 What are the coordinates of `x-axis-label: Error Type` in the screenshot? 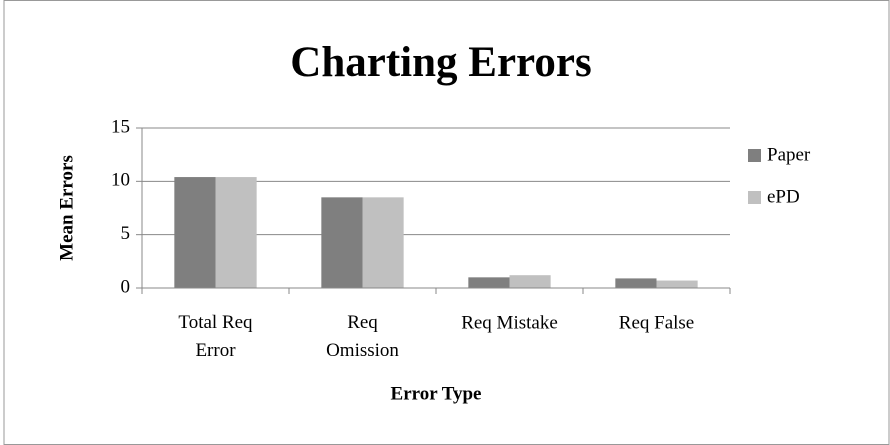 It's located at (436, 393).